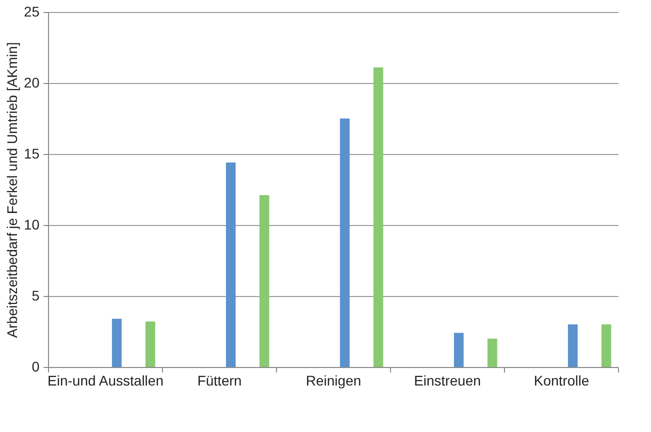  I want to click on y-tick-label: 15, so click(32, 154).